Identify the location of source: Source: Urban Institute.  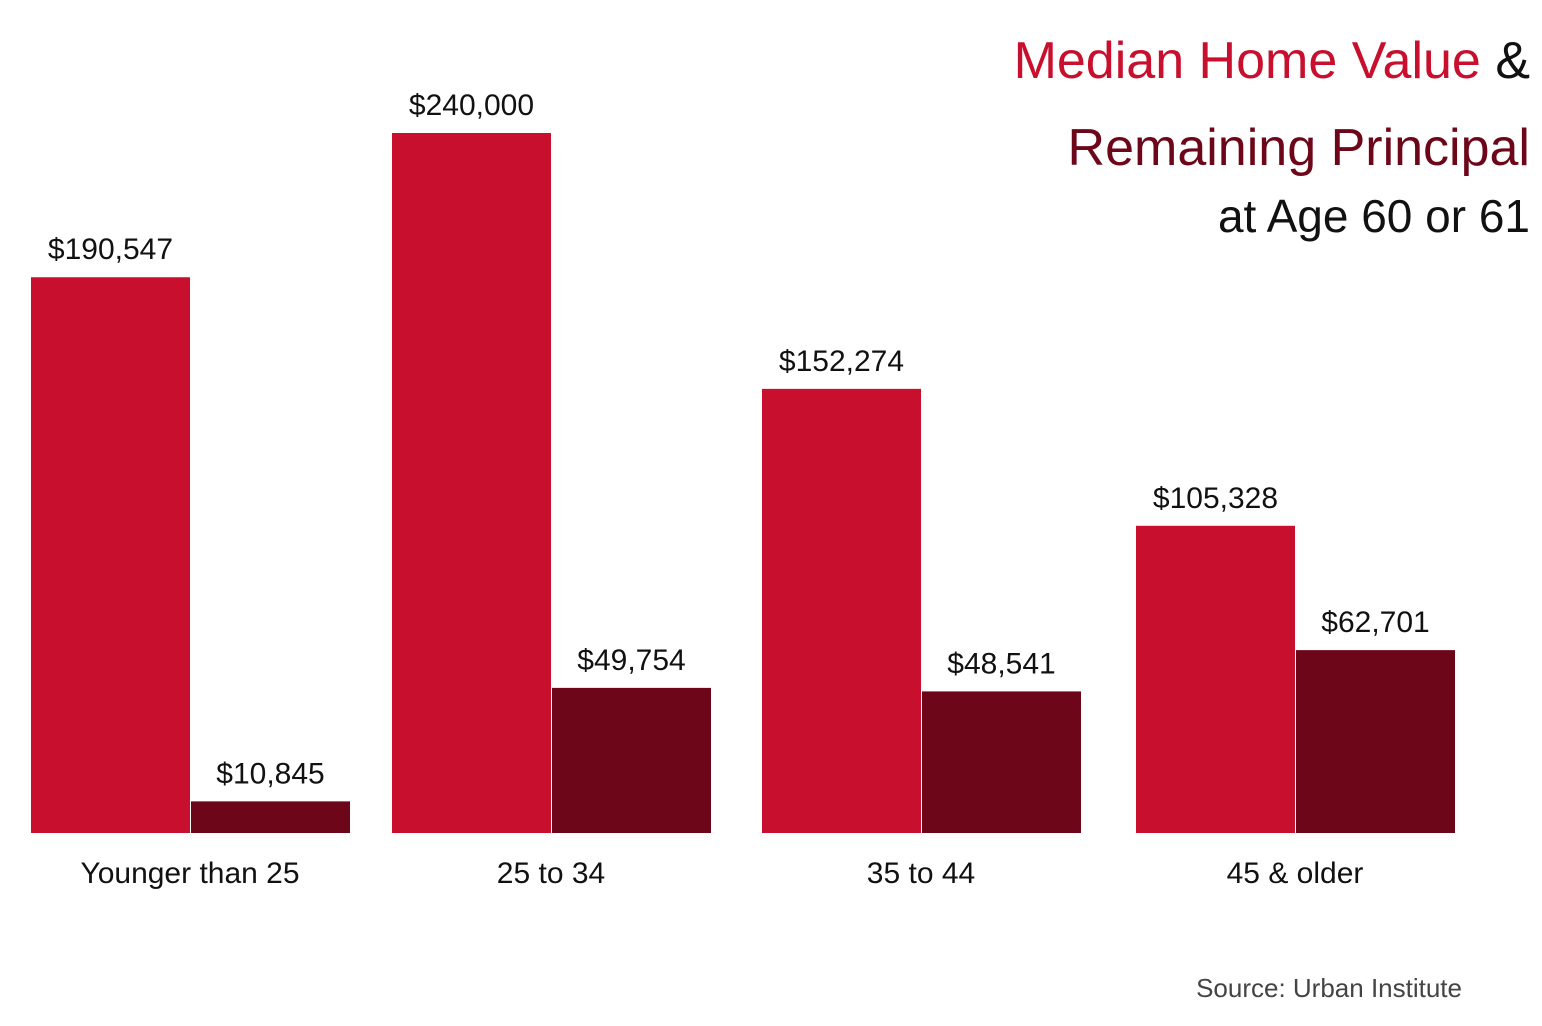
(1329, 988).